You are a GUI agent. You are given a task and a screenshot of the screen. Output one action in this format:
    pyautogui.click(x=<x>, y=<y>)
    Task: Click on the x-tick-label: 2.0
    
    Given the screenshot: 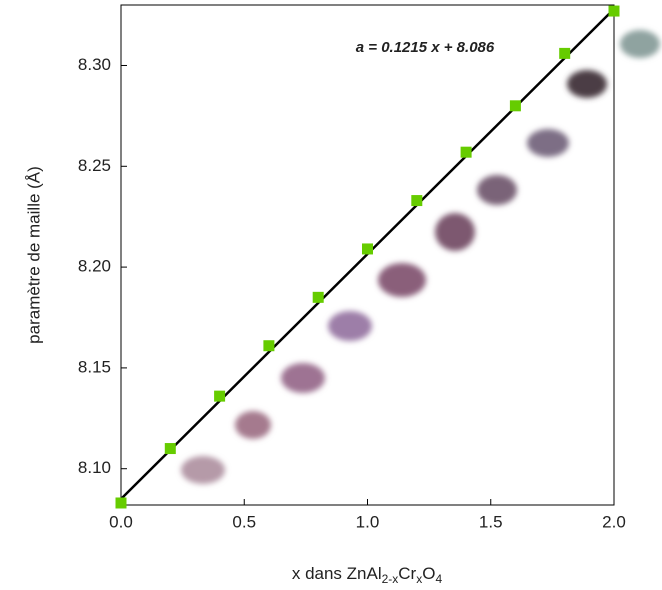 What is the action you would take?
    pyautogui.click(x=614, y=521)
    